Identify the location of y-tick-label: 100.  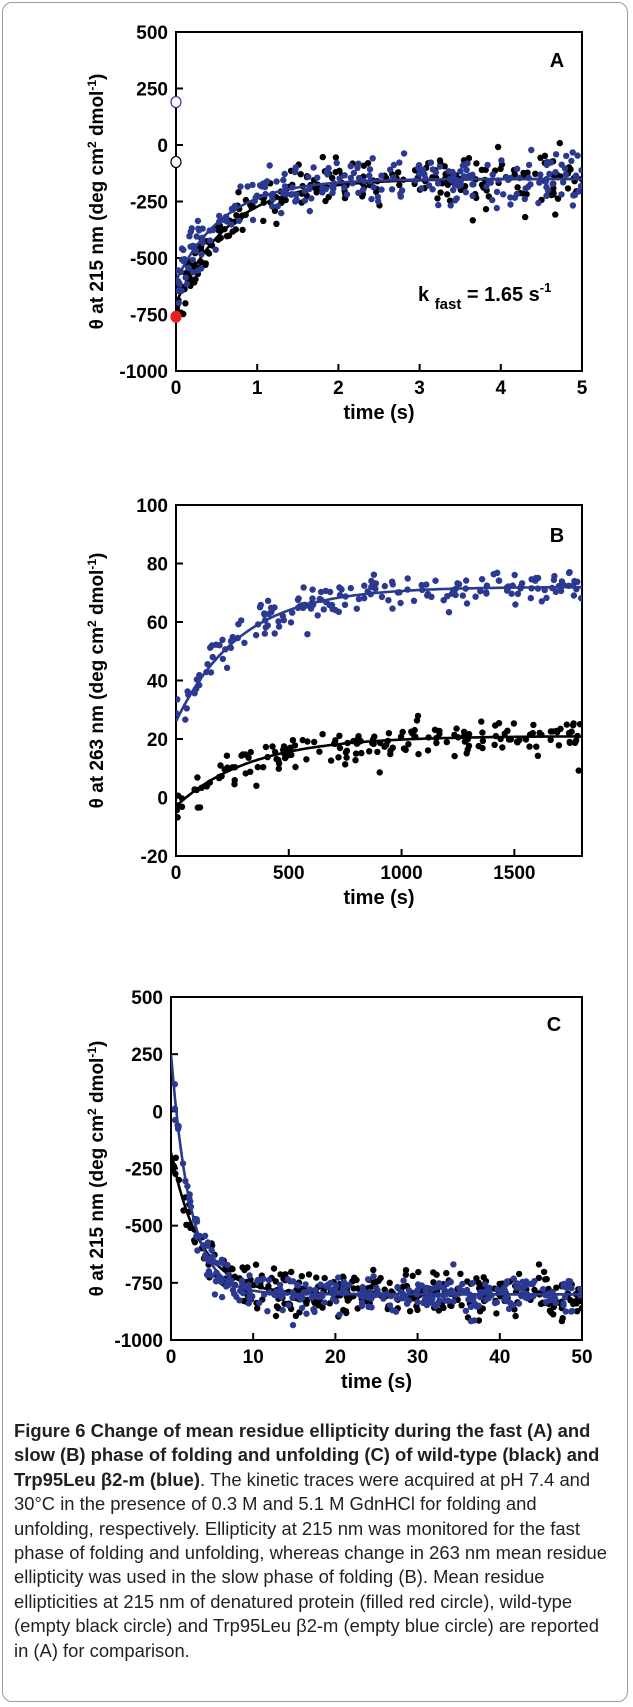
(152, 506).